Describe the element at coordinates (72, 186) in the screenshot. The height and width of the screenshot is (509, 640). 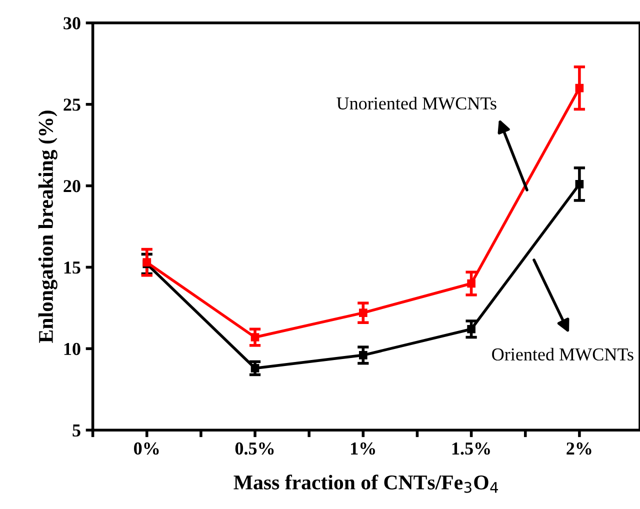
I see `y-tick-label: 20` at that location.